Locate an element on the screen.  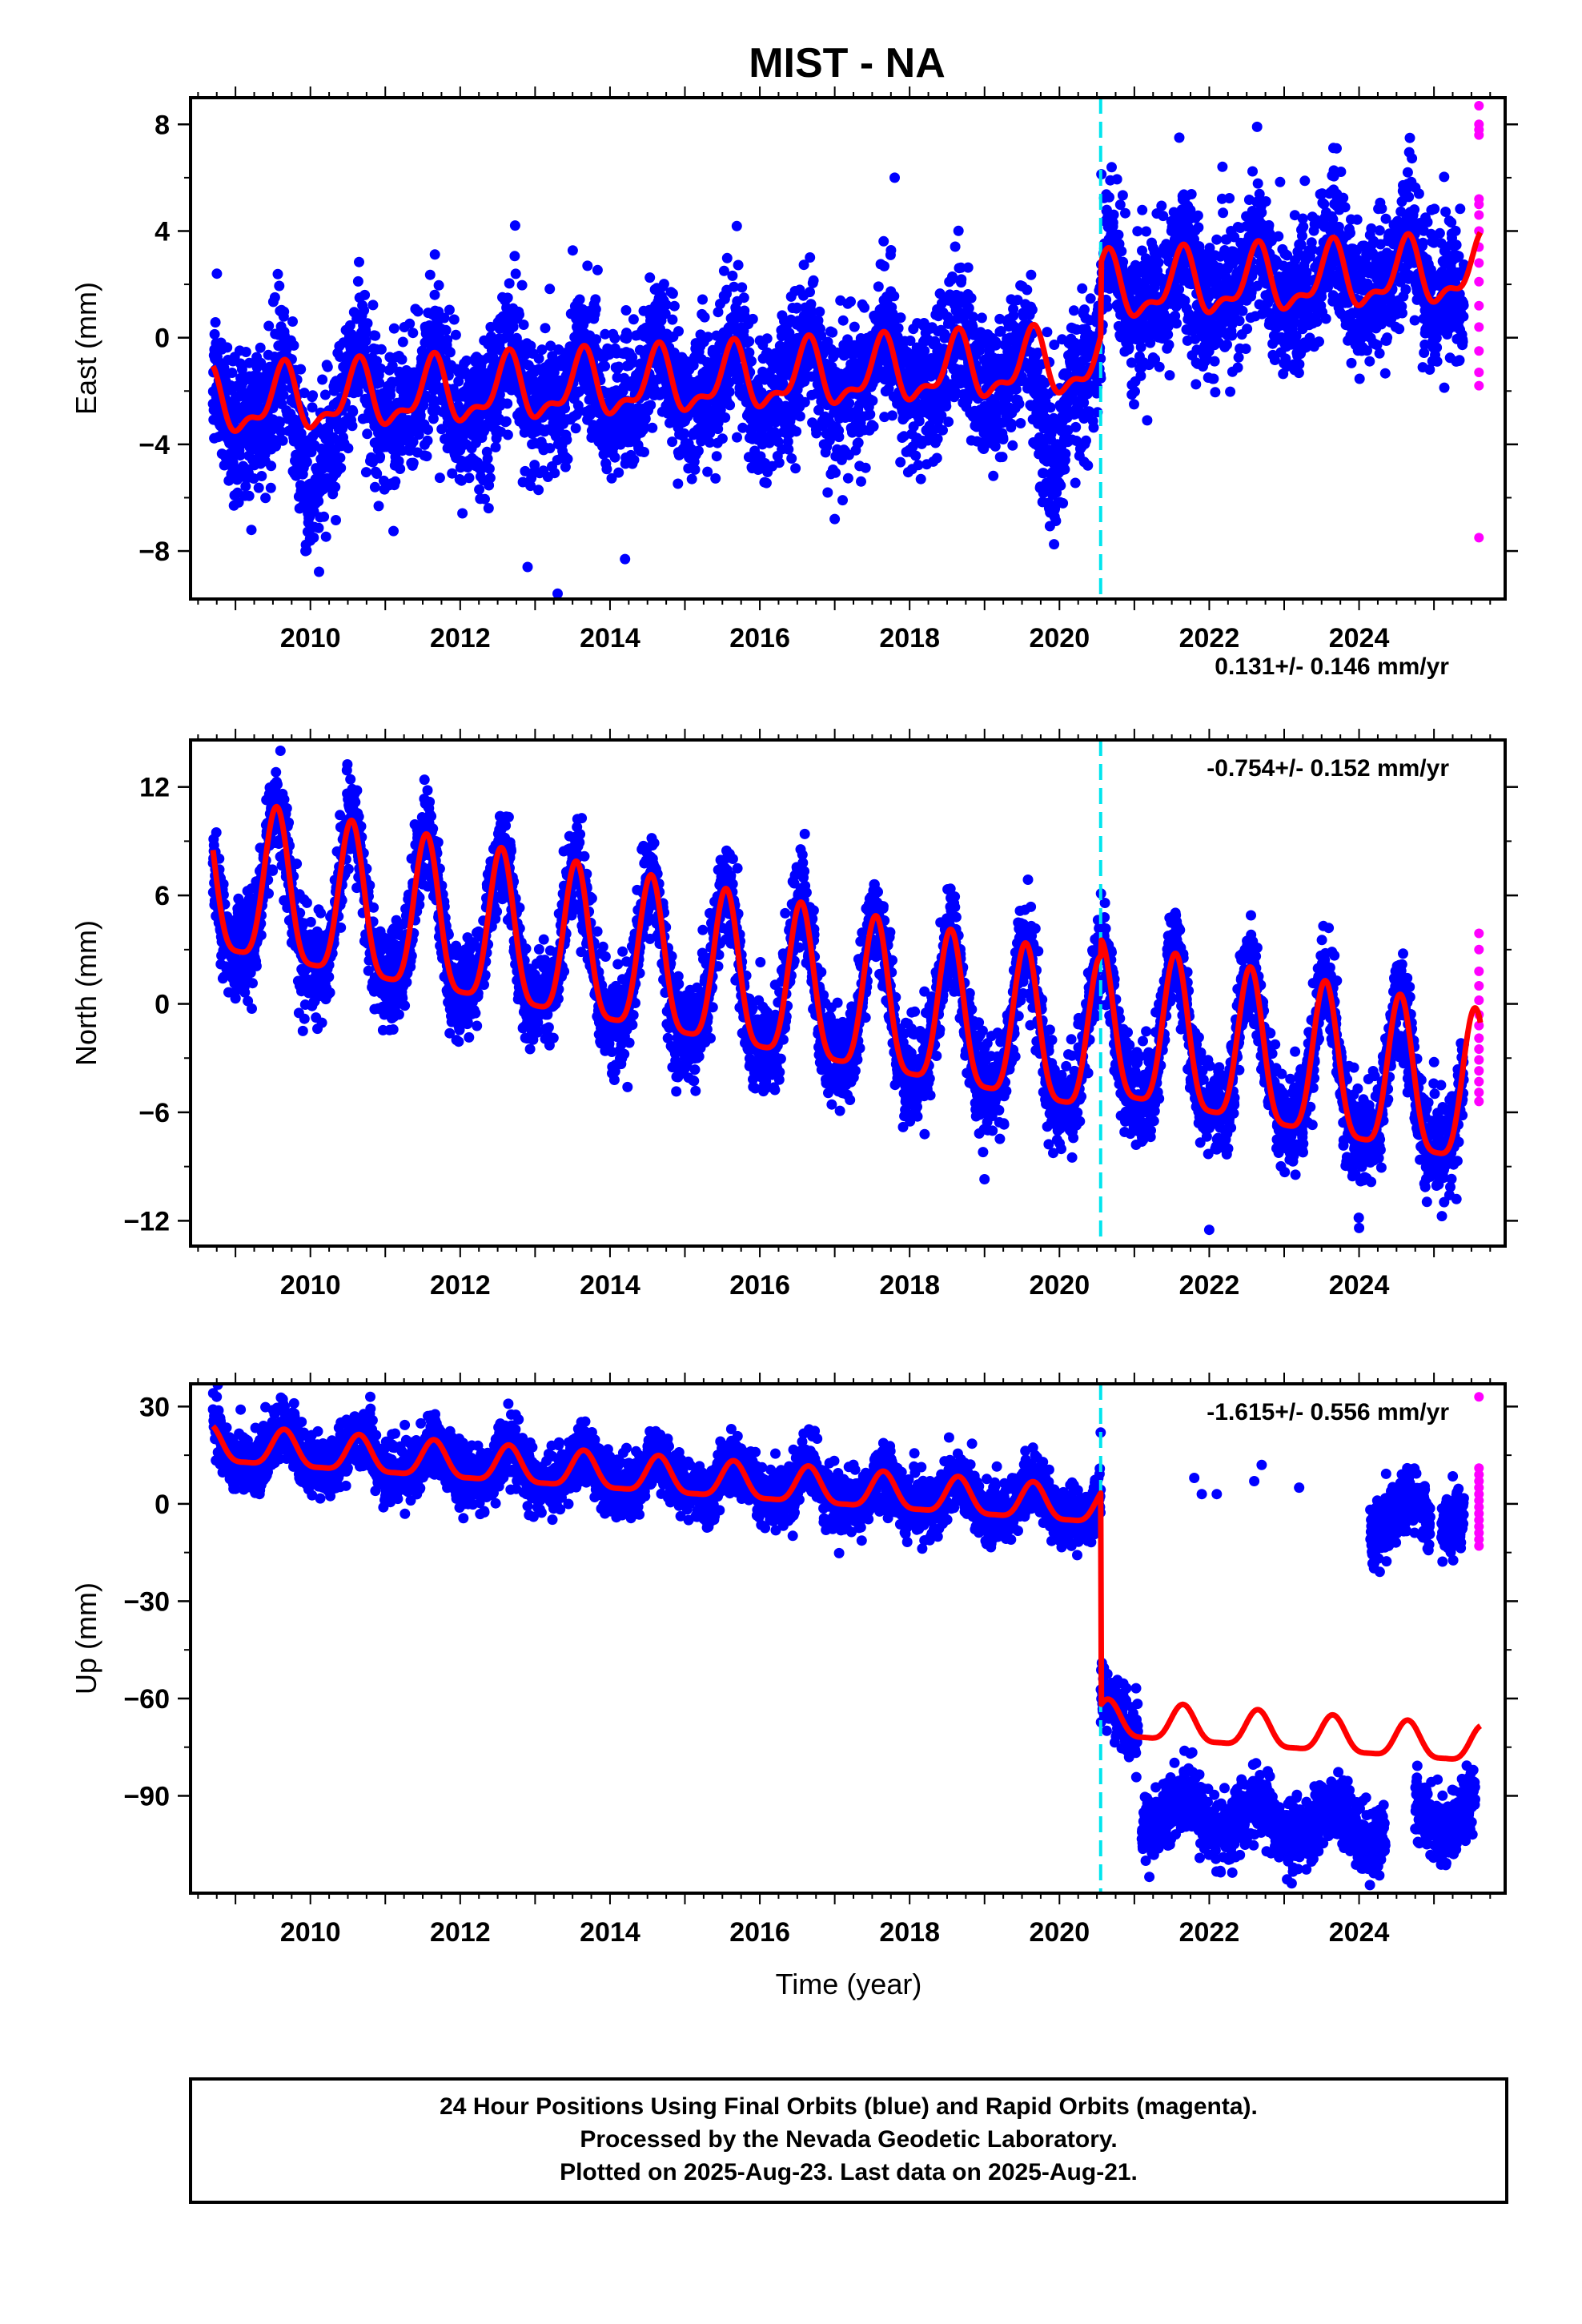
figure-title: MIST - NA is located at coordinates (847, 63).